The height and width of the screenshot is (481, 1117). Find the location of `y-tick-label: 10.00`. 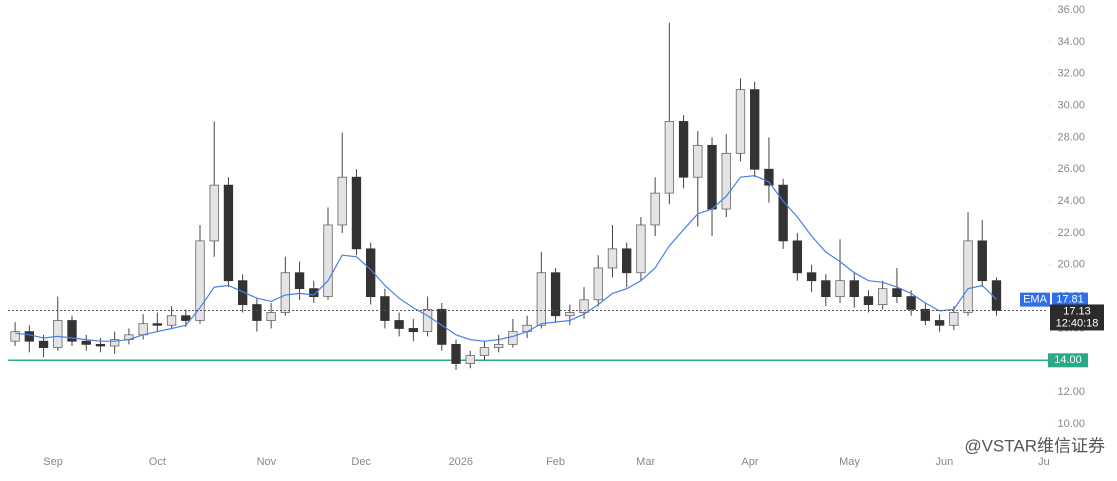

y-tick-label: 10.00 is located at coordinates (1071, 424).